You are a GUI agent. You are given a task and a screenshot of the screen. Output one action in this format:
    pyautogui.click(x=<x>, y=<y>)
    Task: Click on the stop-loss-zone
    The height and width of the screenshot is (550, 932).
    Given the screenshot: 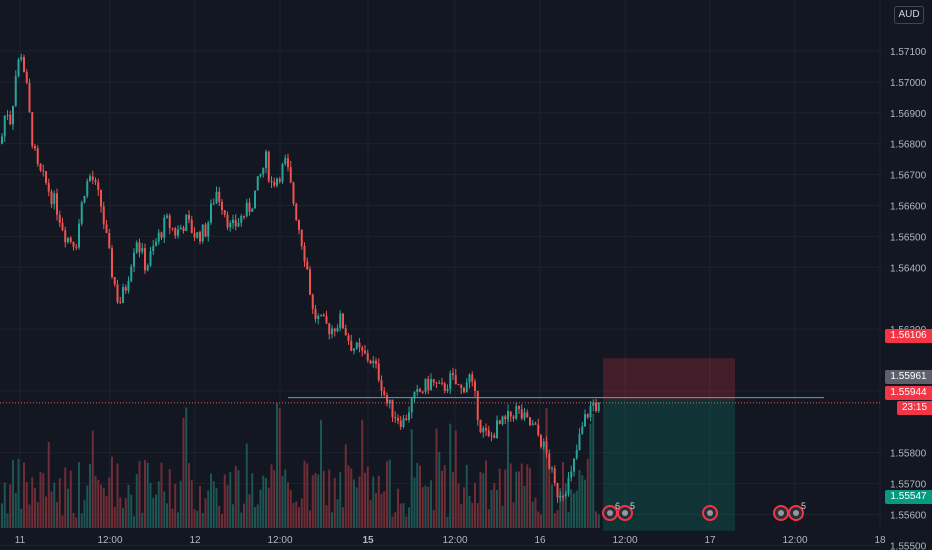 What is the action you would take?
    pyautogui.click(x=669, y=379)
    